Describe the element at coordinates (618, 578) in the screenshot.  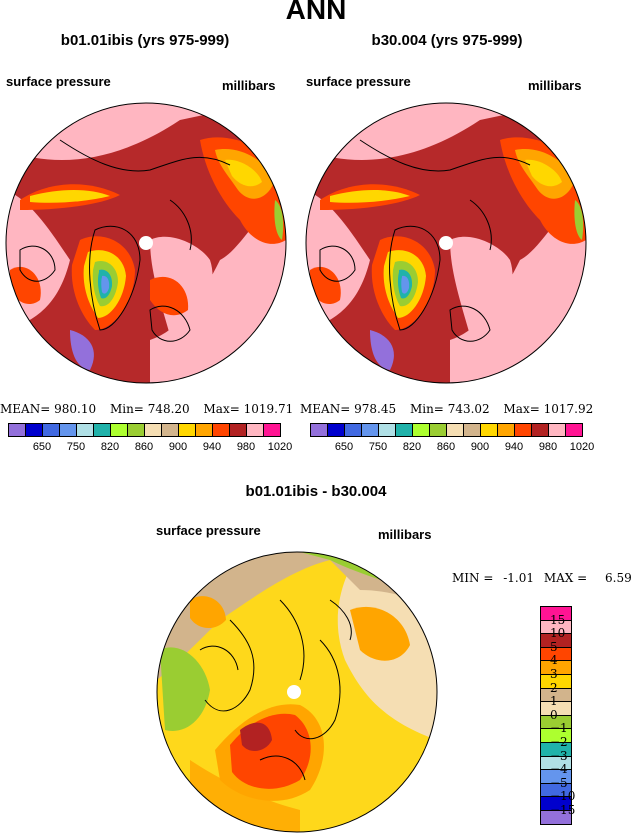
I see `diff-max: 6.59` at that location.